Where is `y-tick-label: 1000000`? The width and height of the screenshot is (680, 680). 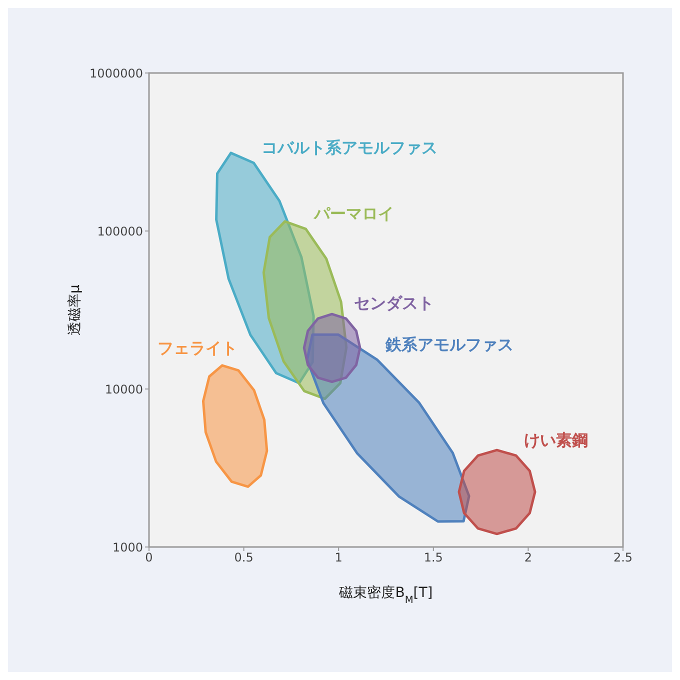 y-tick-label: 1000000 is located at coordinates (116, 73).